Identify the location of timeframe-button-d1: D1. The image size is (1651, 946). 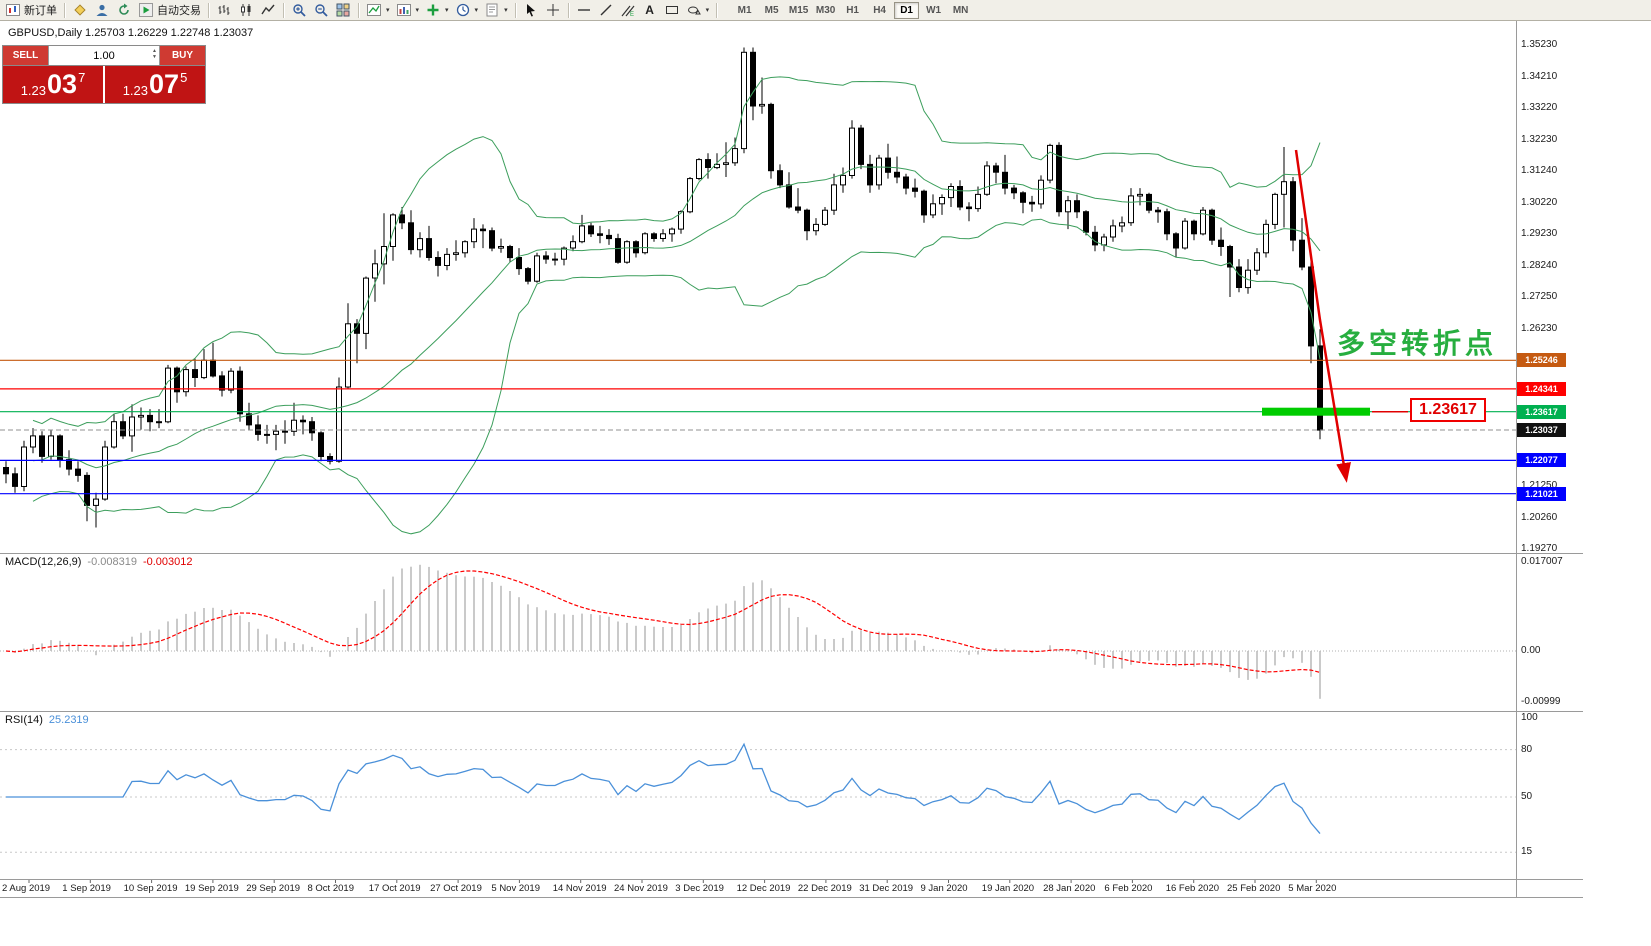
(907, 10).